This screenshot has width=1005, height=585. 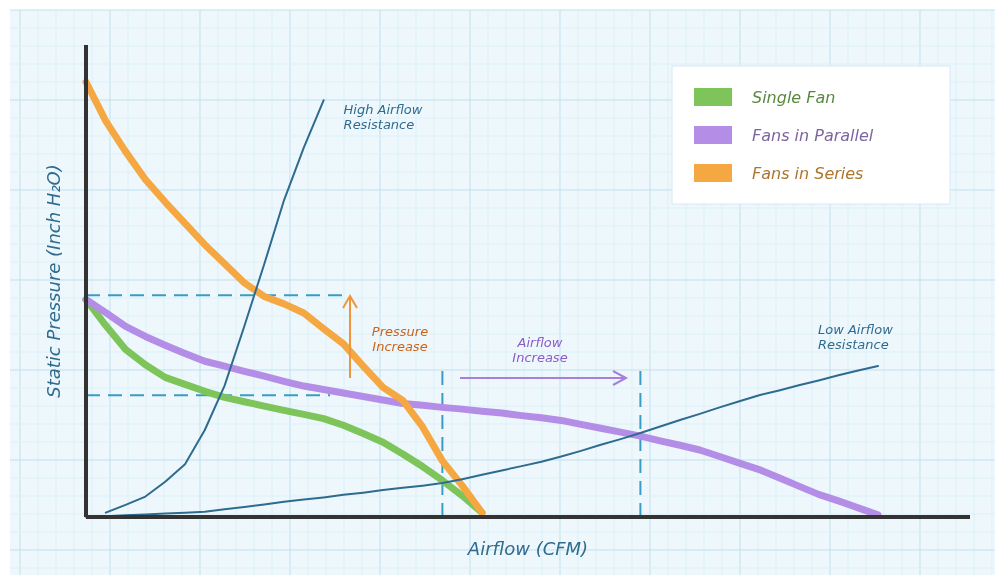 I want to click on legend-label: Single Fan, so click(x=794, y=97).